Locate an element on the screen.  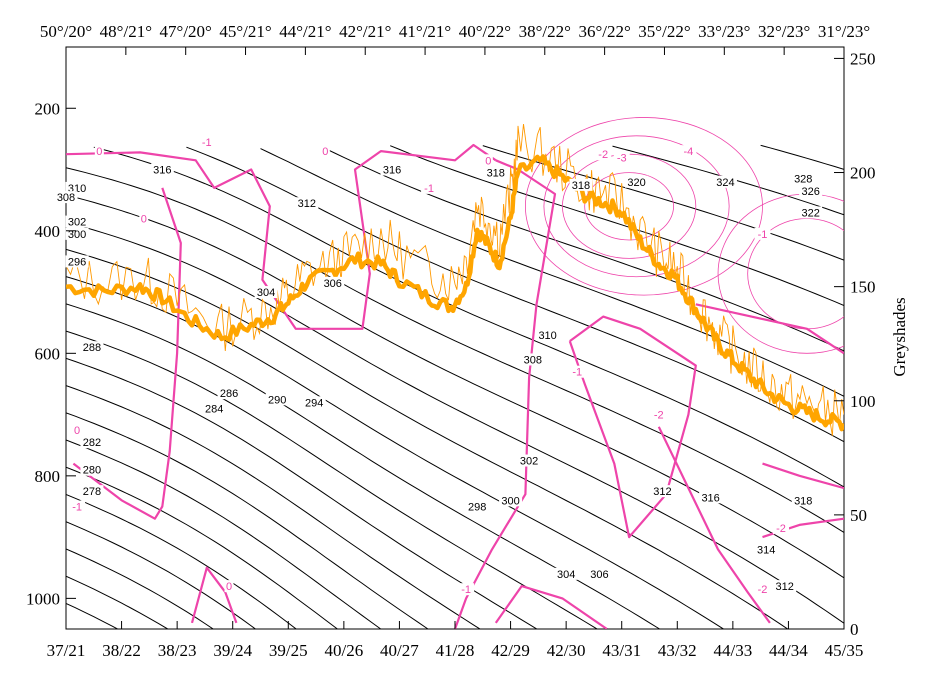
pv-label: -3 is located at coordinates (622, 158).